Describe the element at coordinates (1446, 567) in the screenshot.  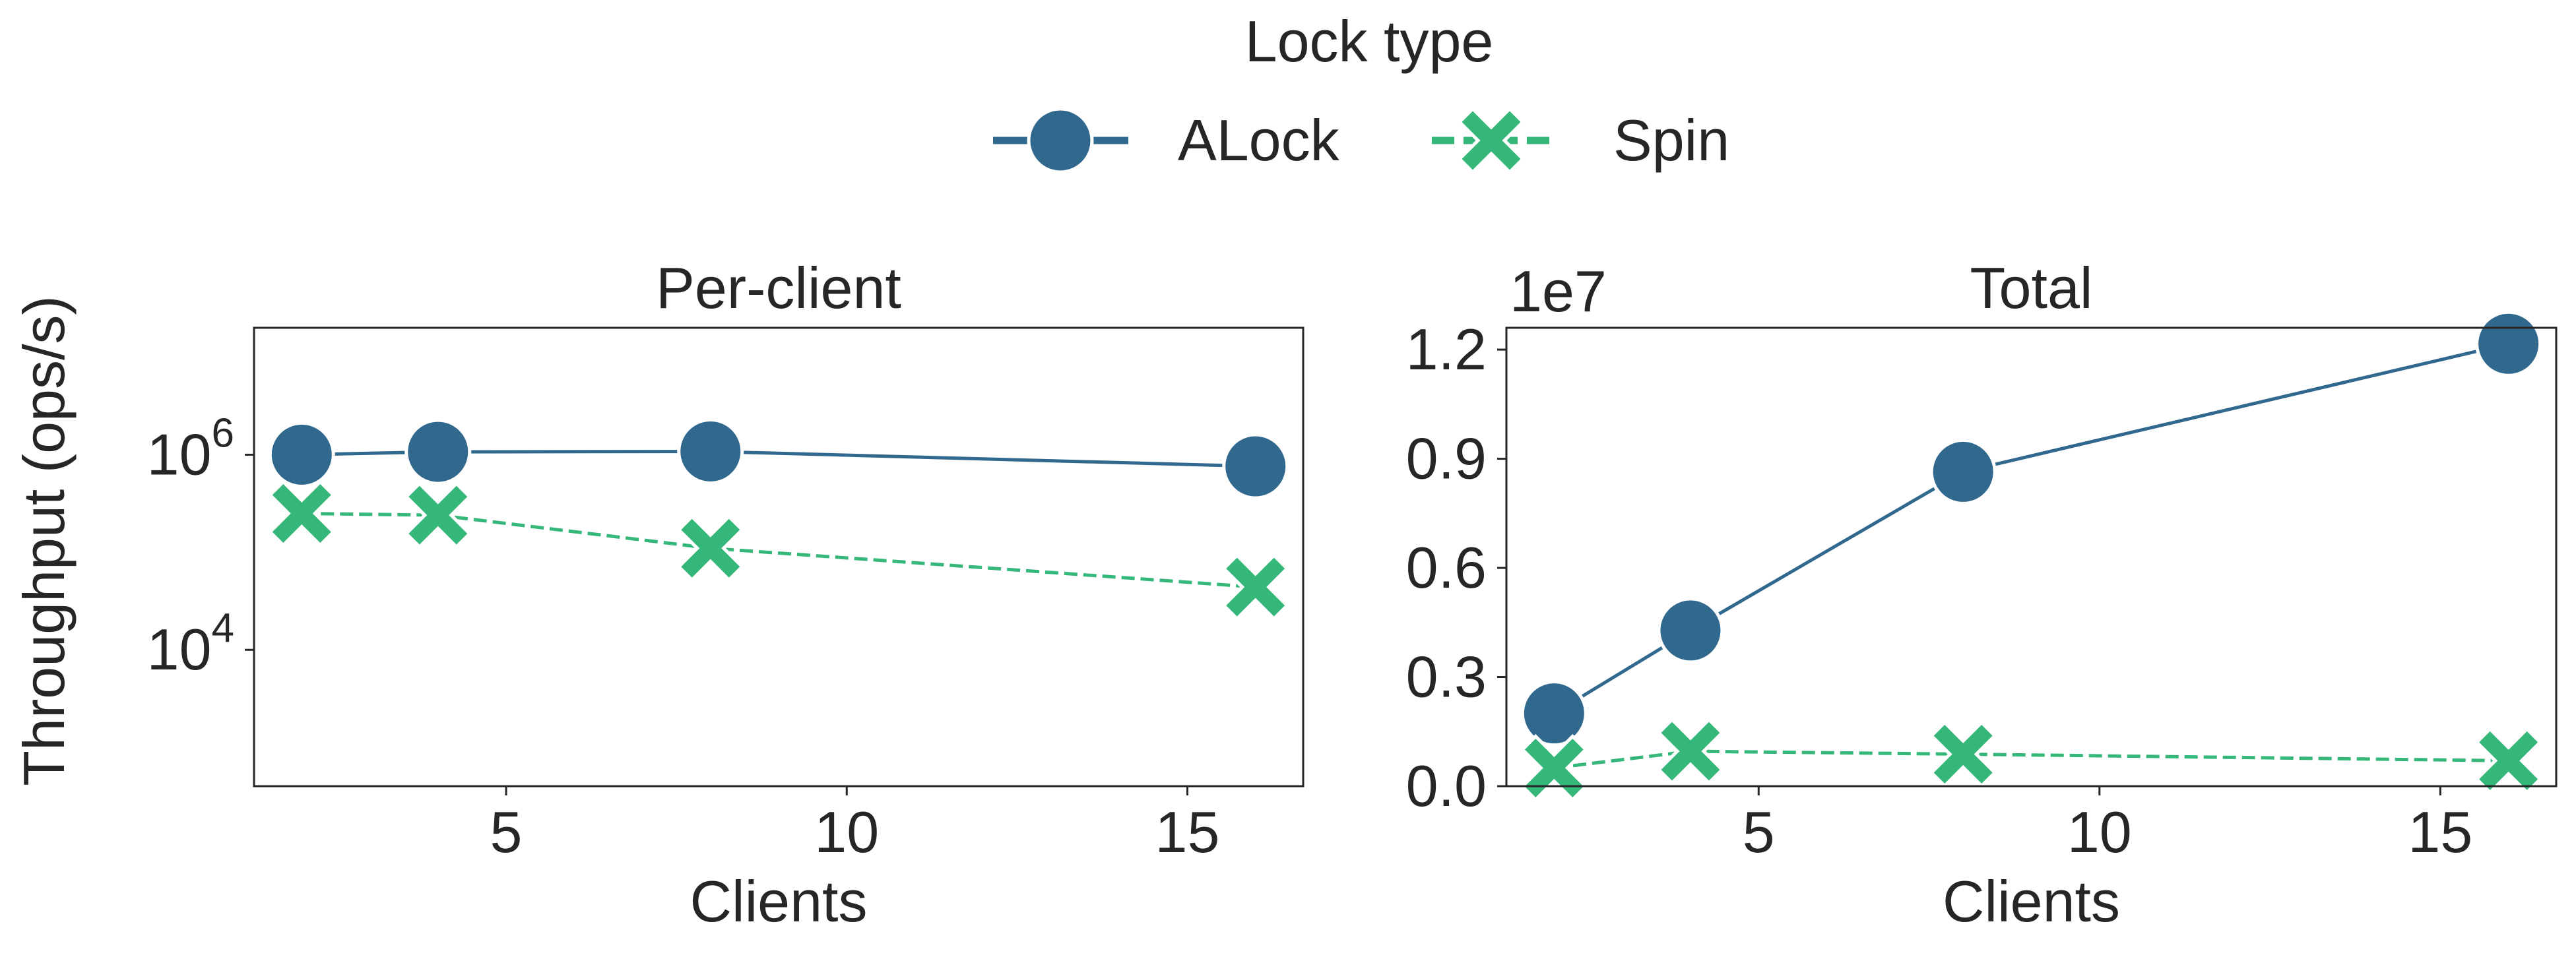
I see `y-tick-label: 0.6` at that location.